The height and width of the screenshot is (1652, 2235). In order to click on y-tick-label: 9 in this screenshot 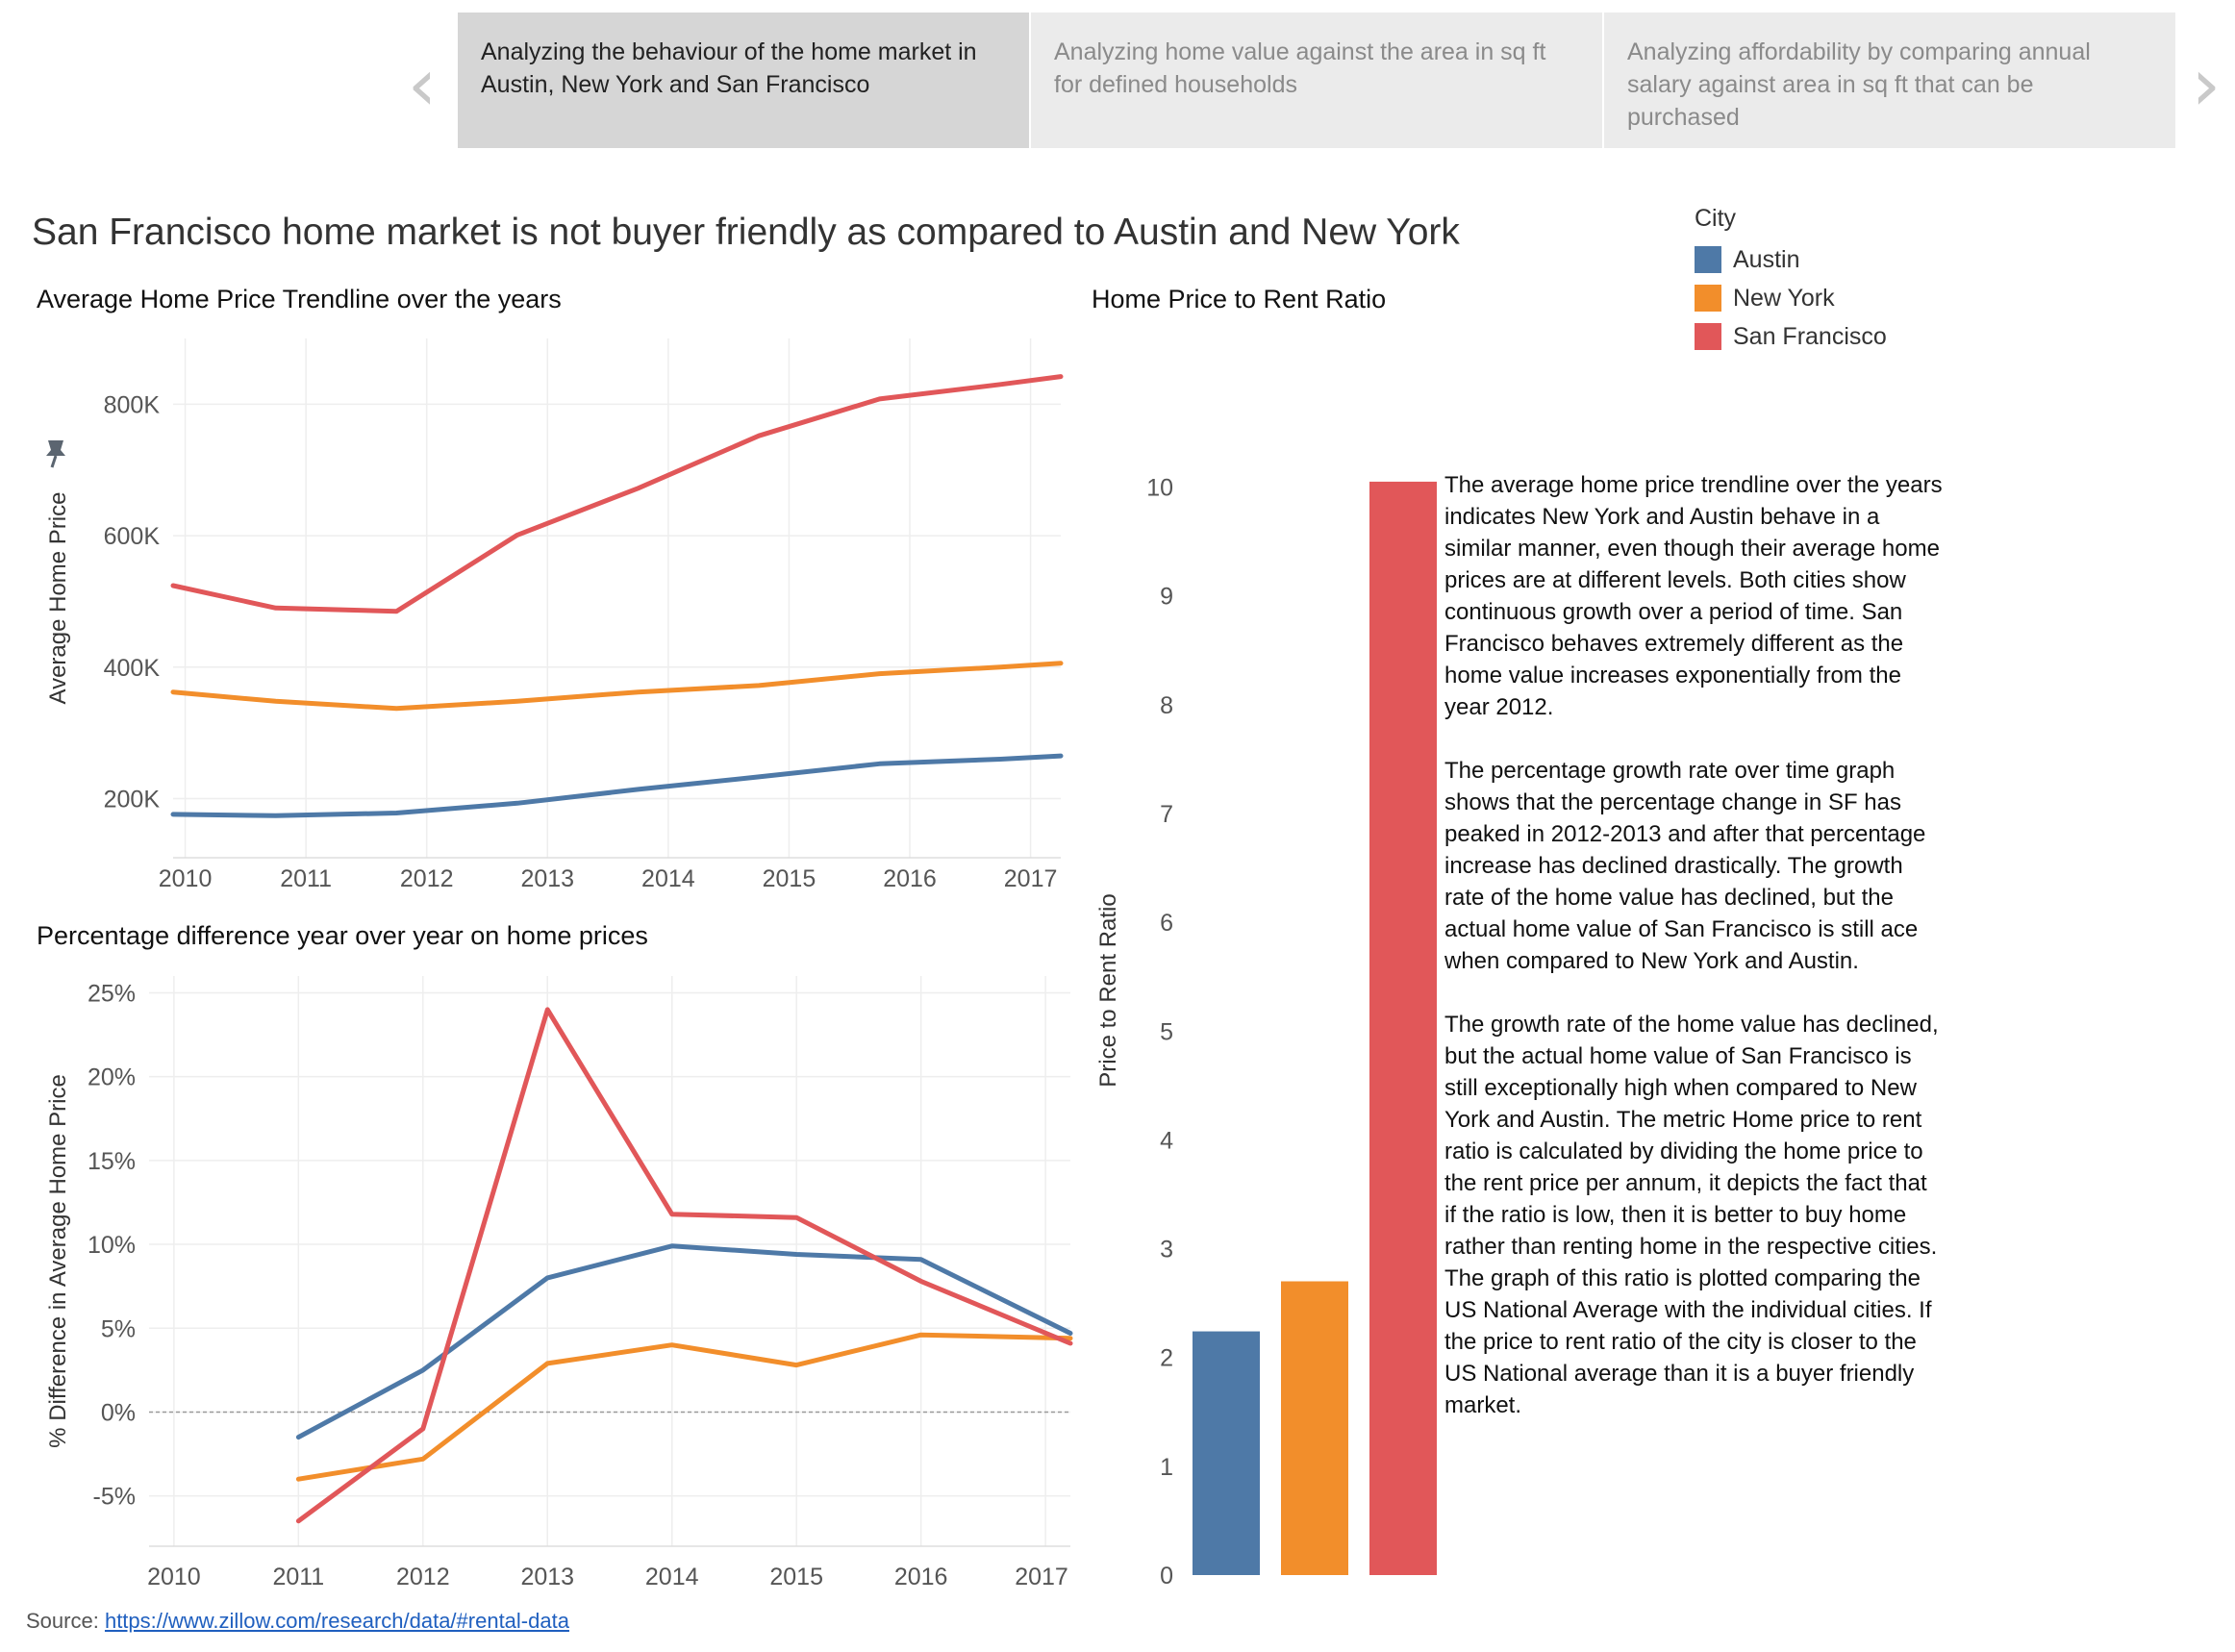, I will do `click(1166, 597)`.